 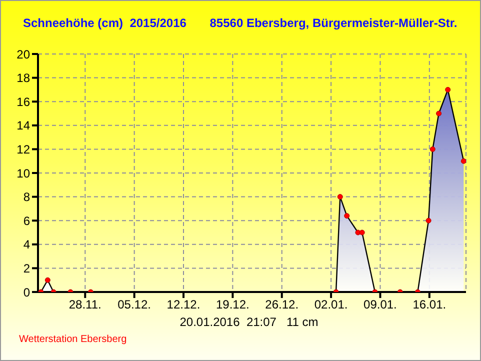 I want to click on x-tick-label: 16.01., so click(x=429, y=305).